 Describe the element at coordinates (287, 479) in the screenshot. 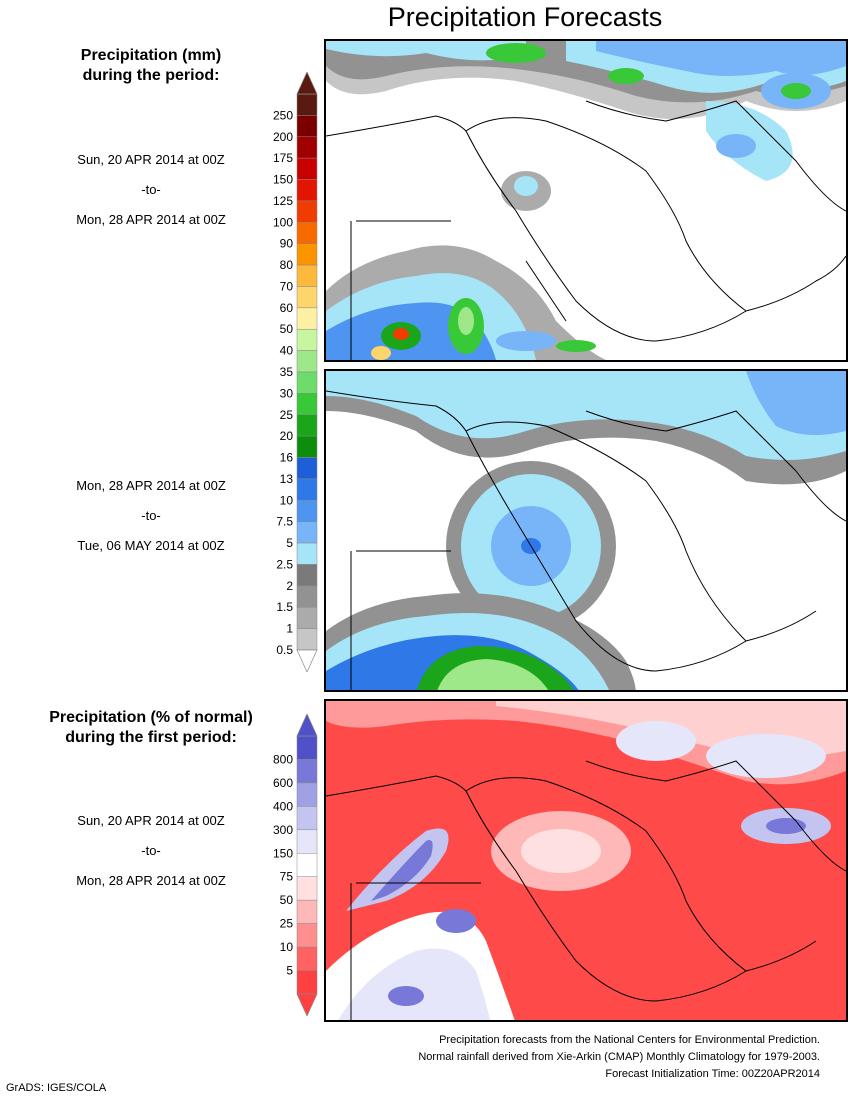

I see `legend-tick-label: 13` at that location.